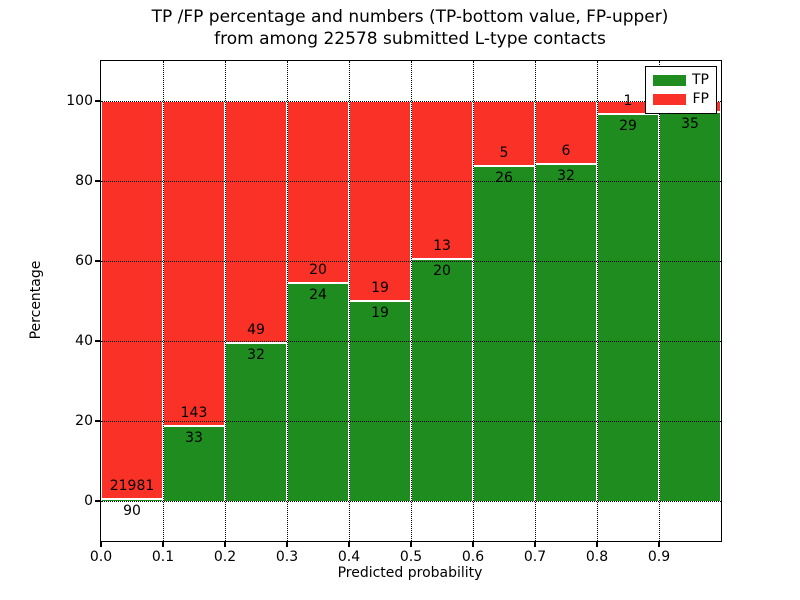 The image size is (800, 600). Describe the element at coordinates (318, 294) in the screenshot. I see `tp-count-label: 24` at that location.